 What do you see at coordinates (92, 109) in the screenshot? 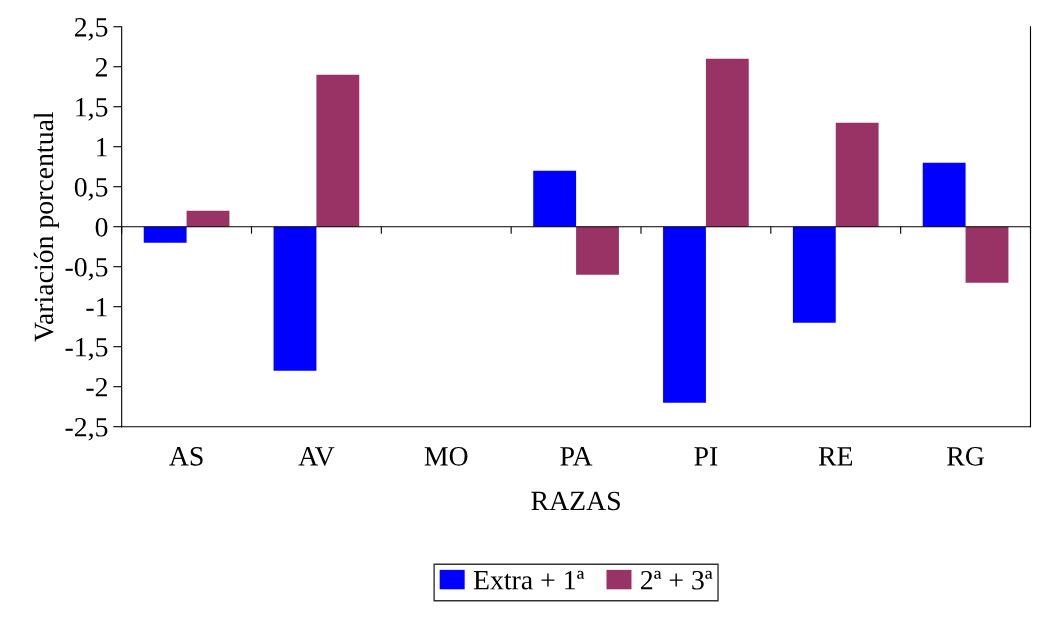
I see `y-tick-label: 1,5` at bounding box center [92, 109].